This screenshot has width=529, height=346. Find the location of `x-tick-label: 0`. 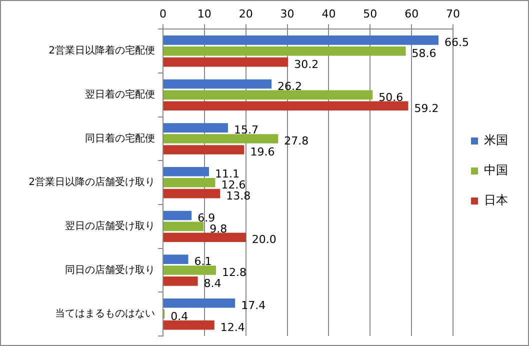

x-tick-label: 0 is located at coordinates (163, 13).